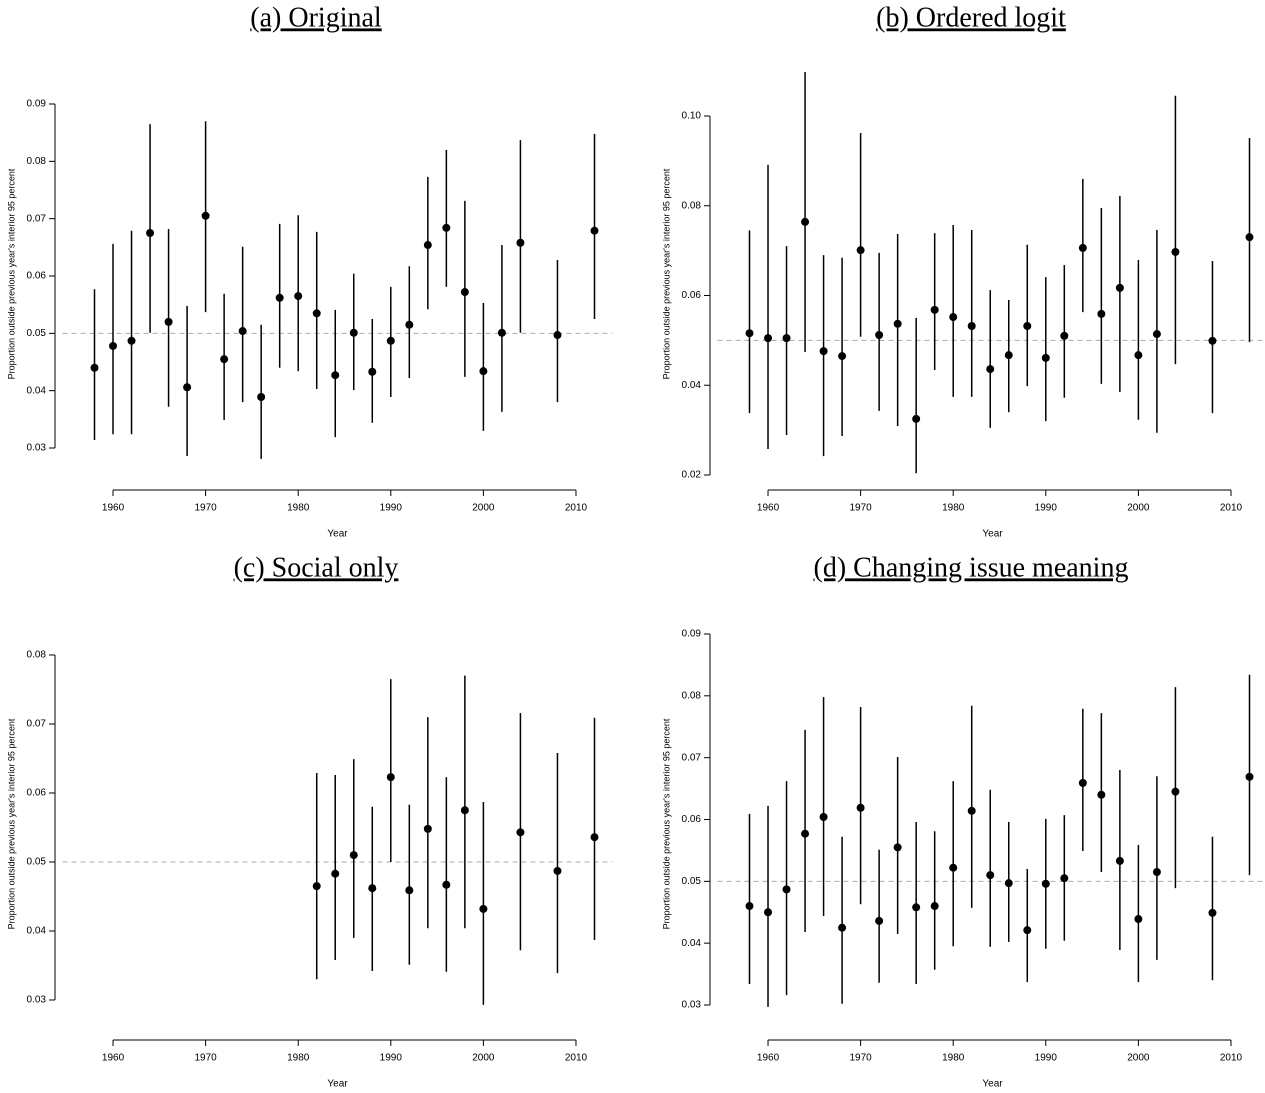  What do you see at coordinates (971, 17) in the screenshot?
I see `panel-title: (b) Ordered logit` at bounding box center [971, 17].